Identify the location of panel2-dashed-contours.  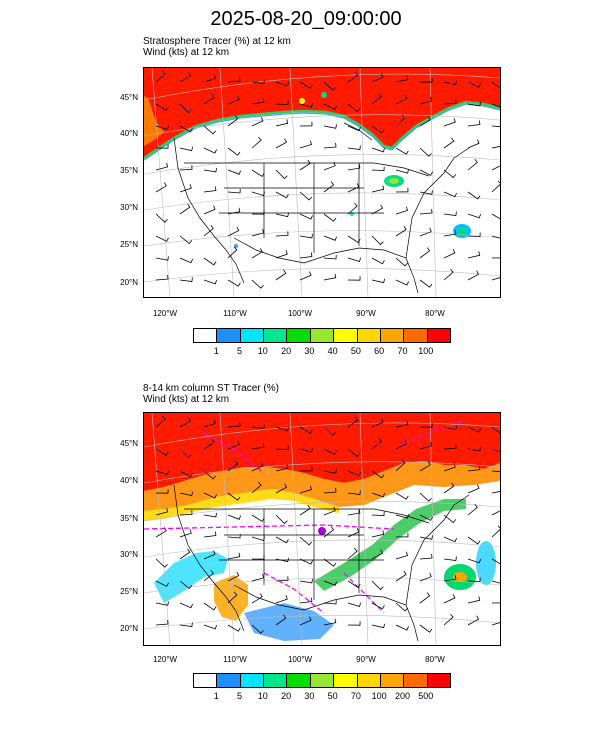
(304, 517).